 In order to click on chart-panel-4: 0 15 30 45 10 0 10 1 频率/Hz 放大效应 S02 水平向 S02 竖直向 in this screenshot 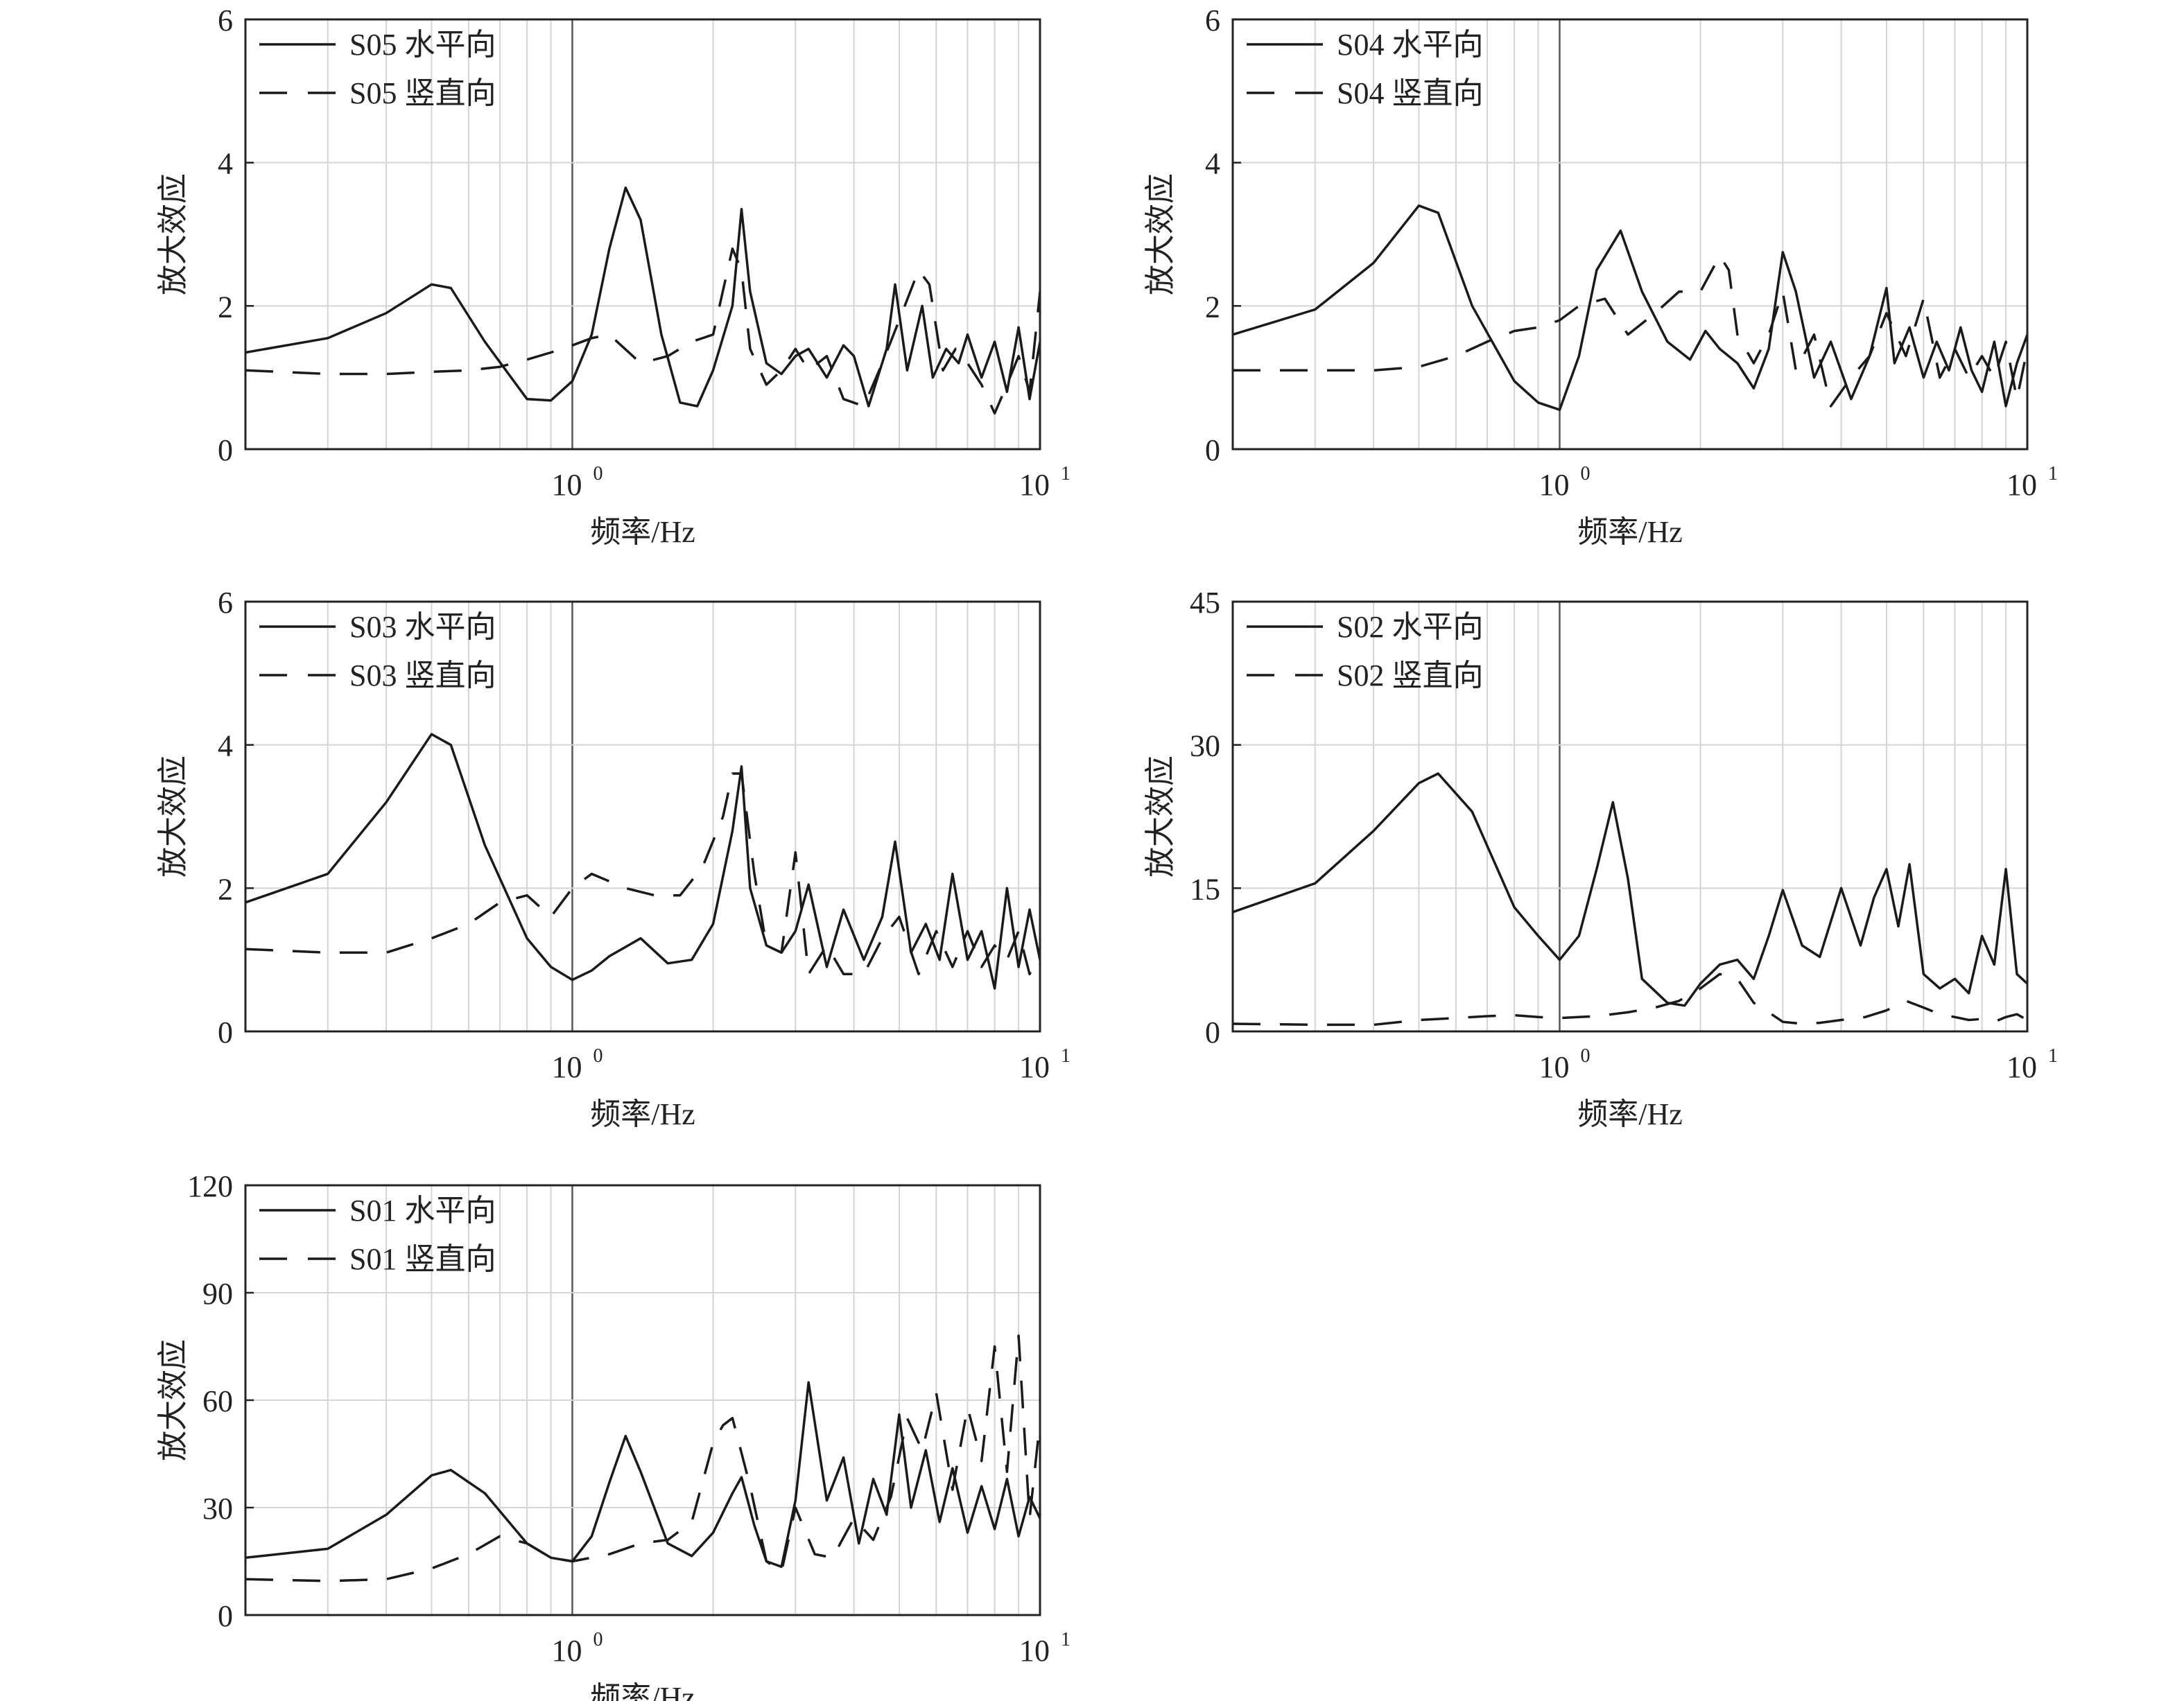, I will do `click(1600, 858)`.